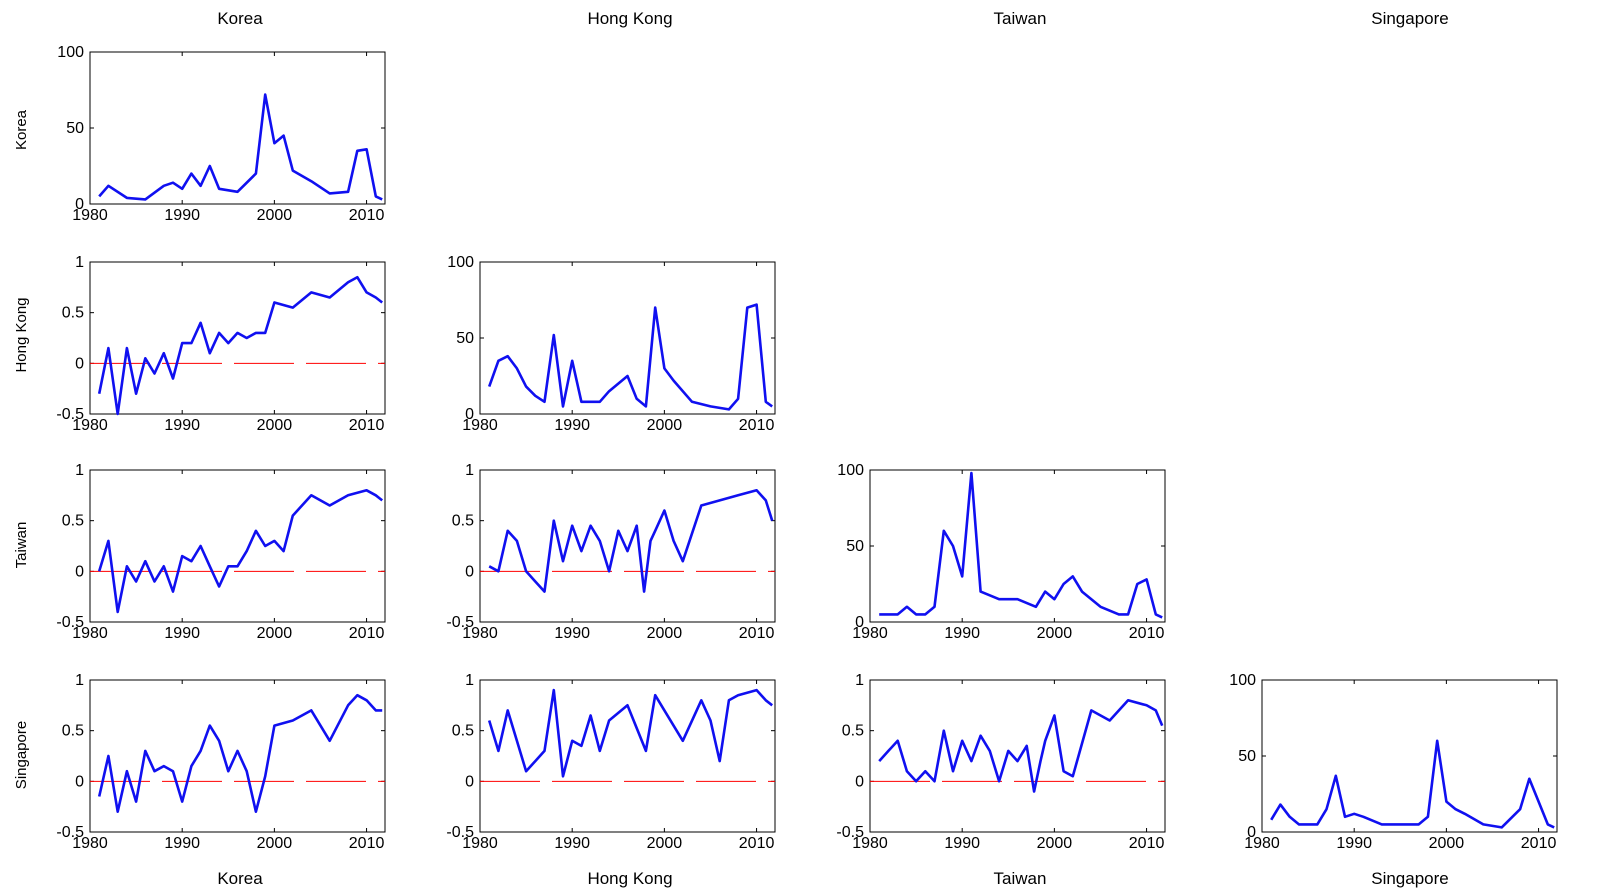 This screenshot has height=893, width=1598. I want to click on panel-korea-taiwan: 1980 1990 2000 2010 -0.5 0 0.5 1, so click(221, 552).